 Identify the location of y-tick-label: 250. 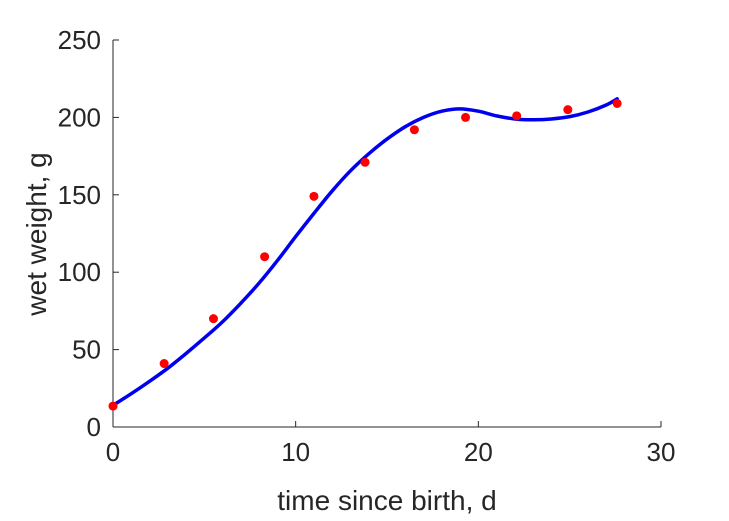
(79, 40).